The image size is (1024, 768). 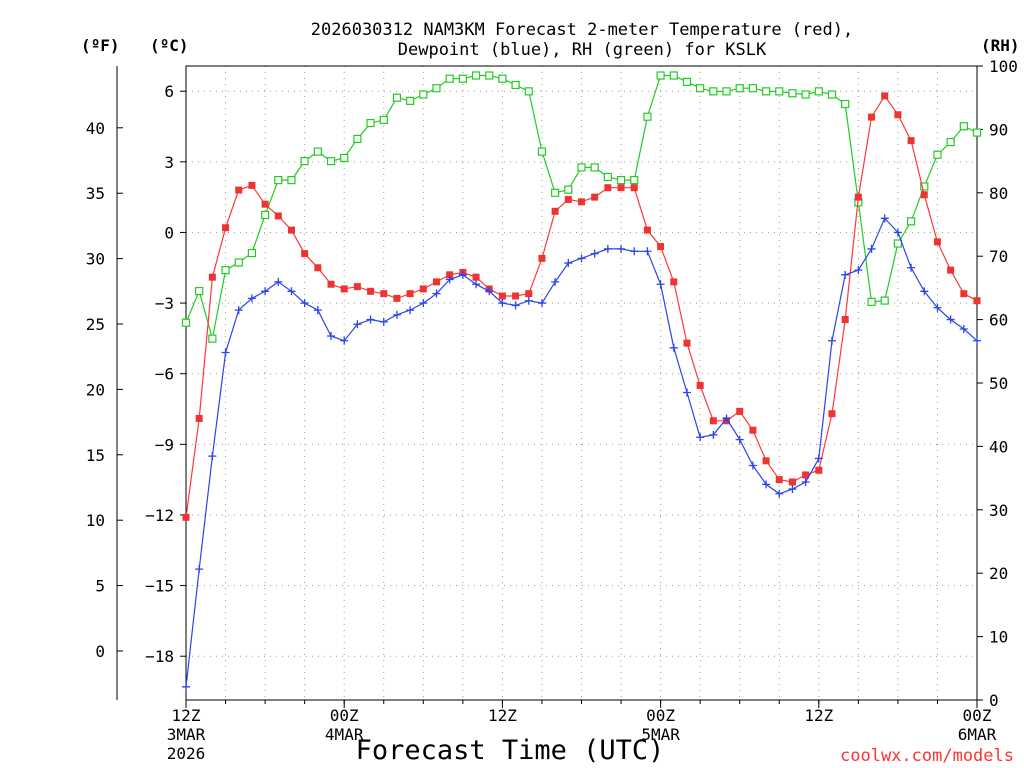 I want to click on rh-tick-label: 50, so click(x=998, y=383).